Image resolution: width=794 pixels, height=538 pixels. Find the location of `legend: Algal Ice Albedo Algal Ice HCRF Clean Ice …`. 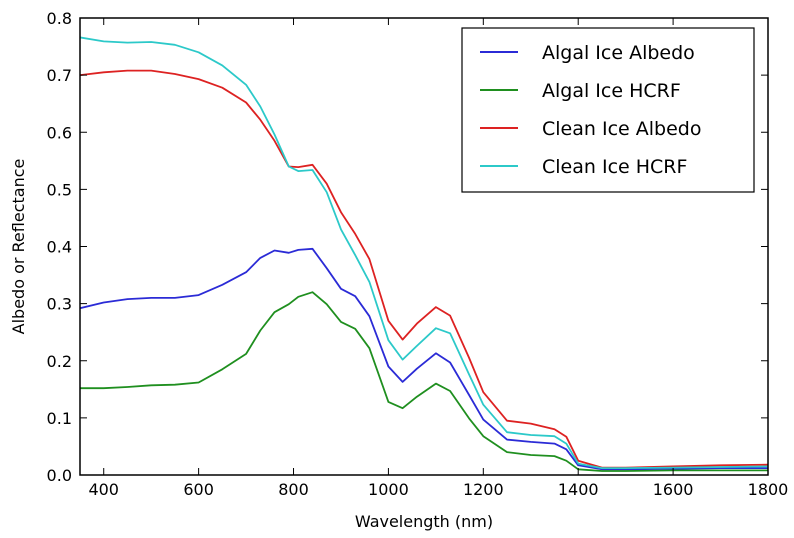

legend: Algal Ice Albedo Algal Ice HCRF Clean Ice … is located at coordinates (608, 110).